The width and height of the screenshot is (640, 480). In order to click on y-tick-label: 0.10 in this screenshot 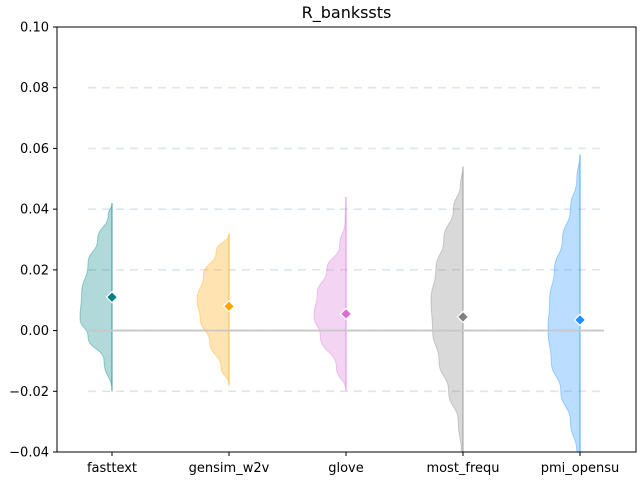, I will do `click(34, 28)`.